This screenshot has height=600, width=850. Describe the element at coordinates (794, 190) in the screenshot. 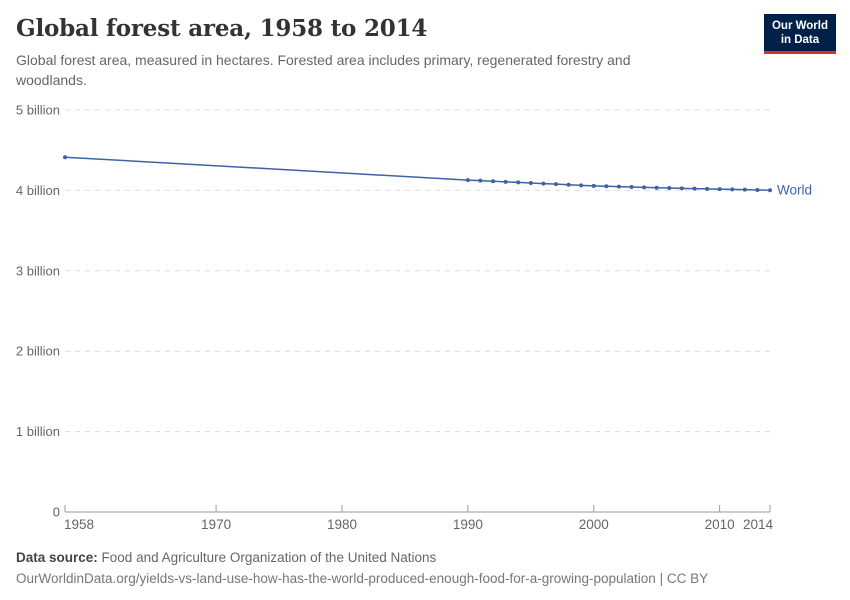

I see `series-end-label: World` at that location.